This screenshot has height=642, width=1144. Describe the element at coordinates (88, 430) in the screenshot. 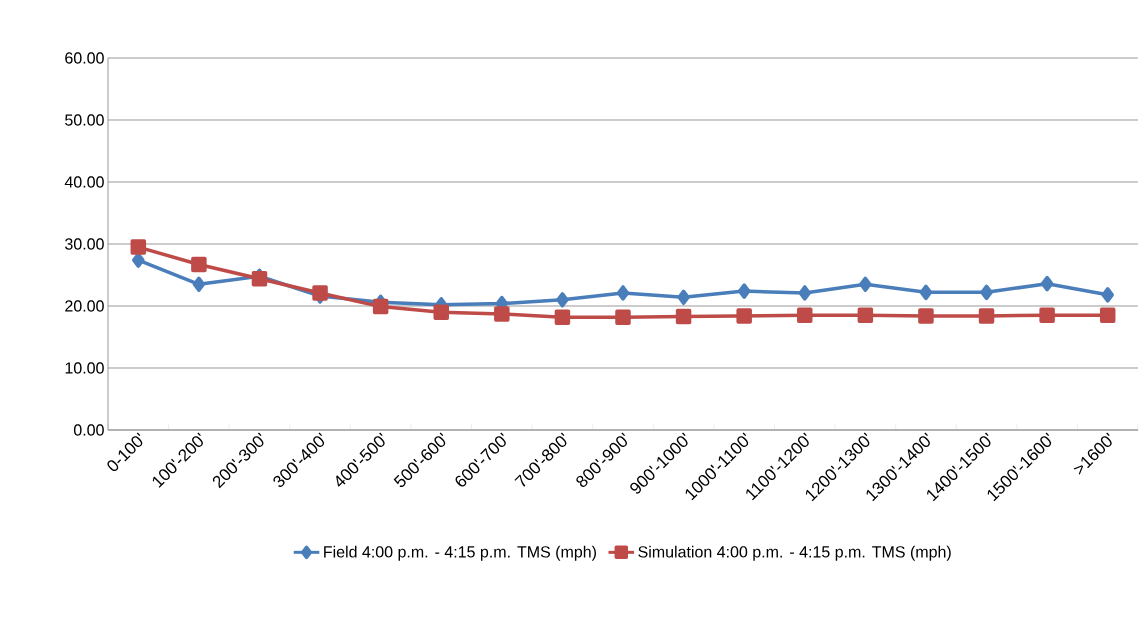

I see `y-tick-label: 0.00` at that location.